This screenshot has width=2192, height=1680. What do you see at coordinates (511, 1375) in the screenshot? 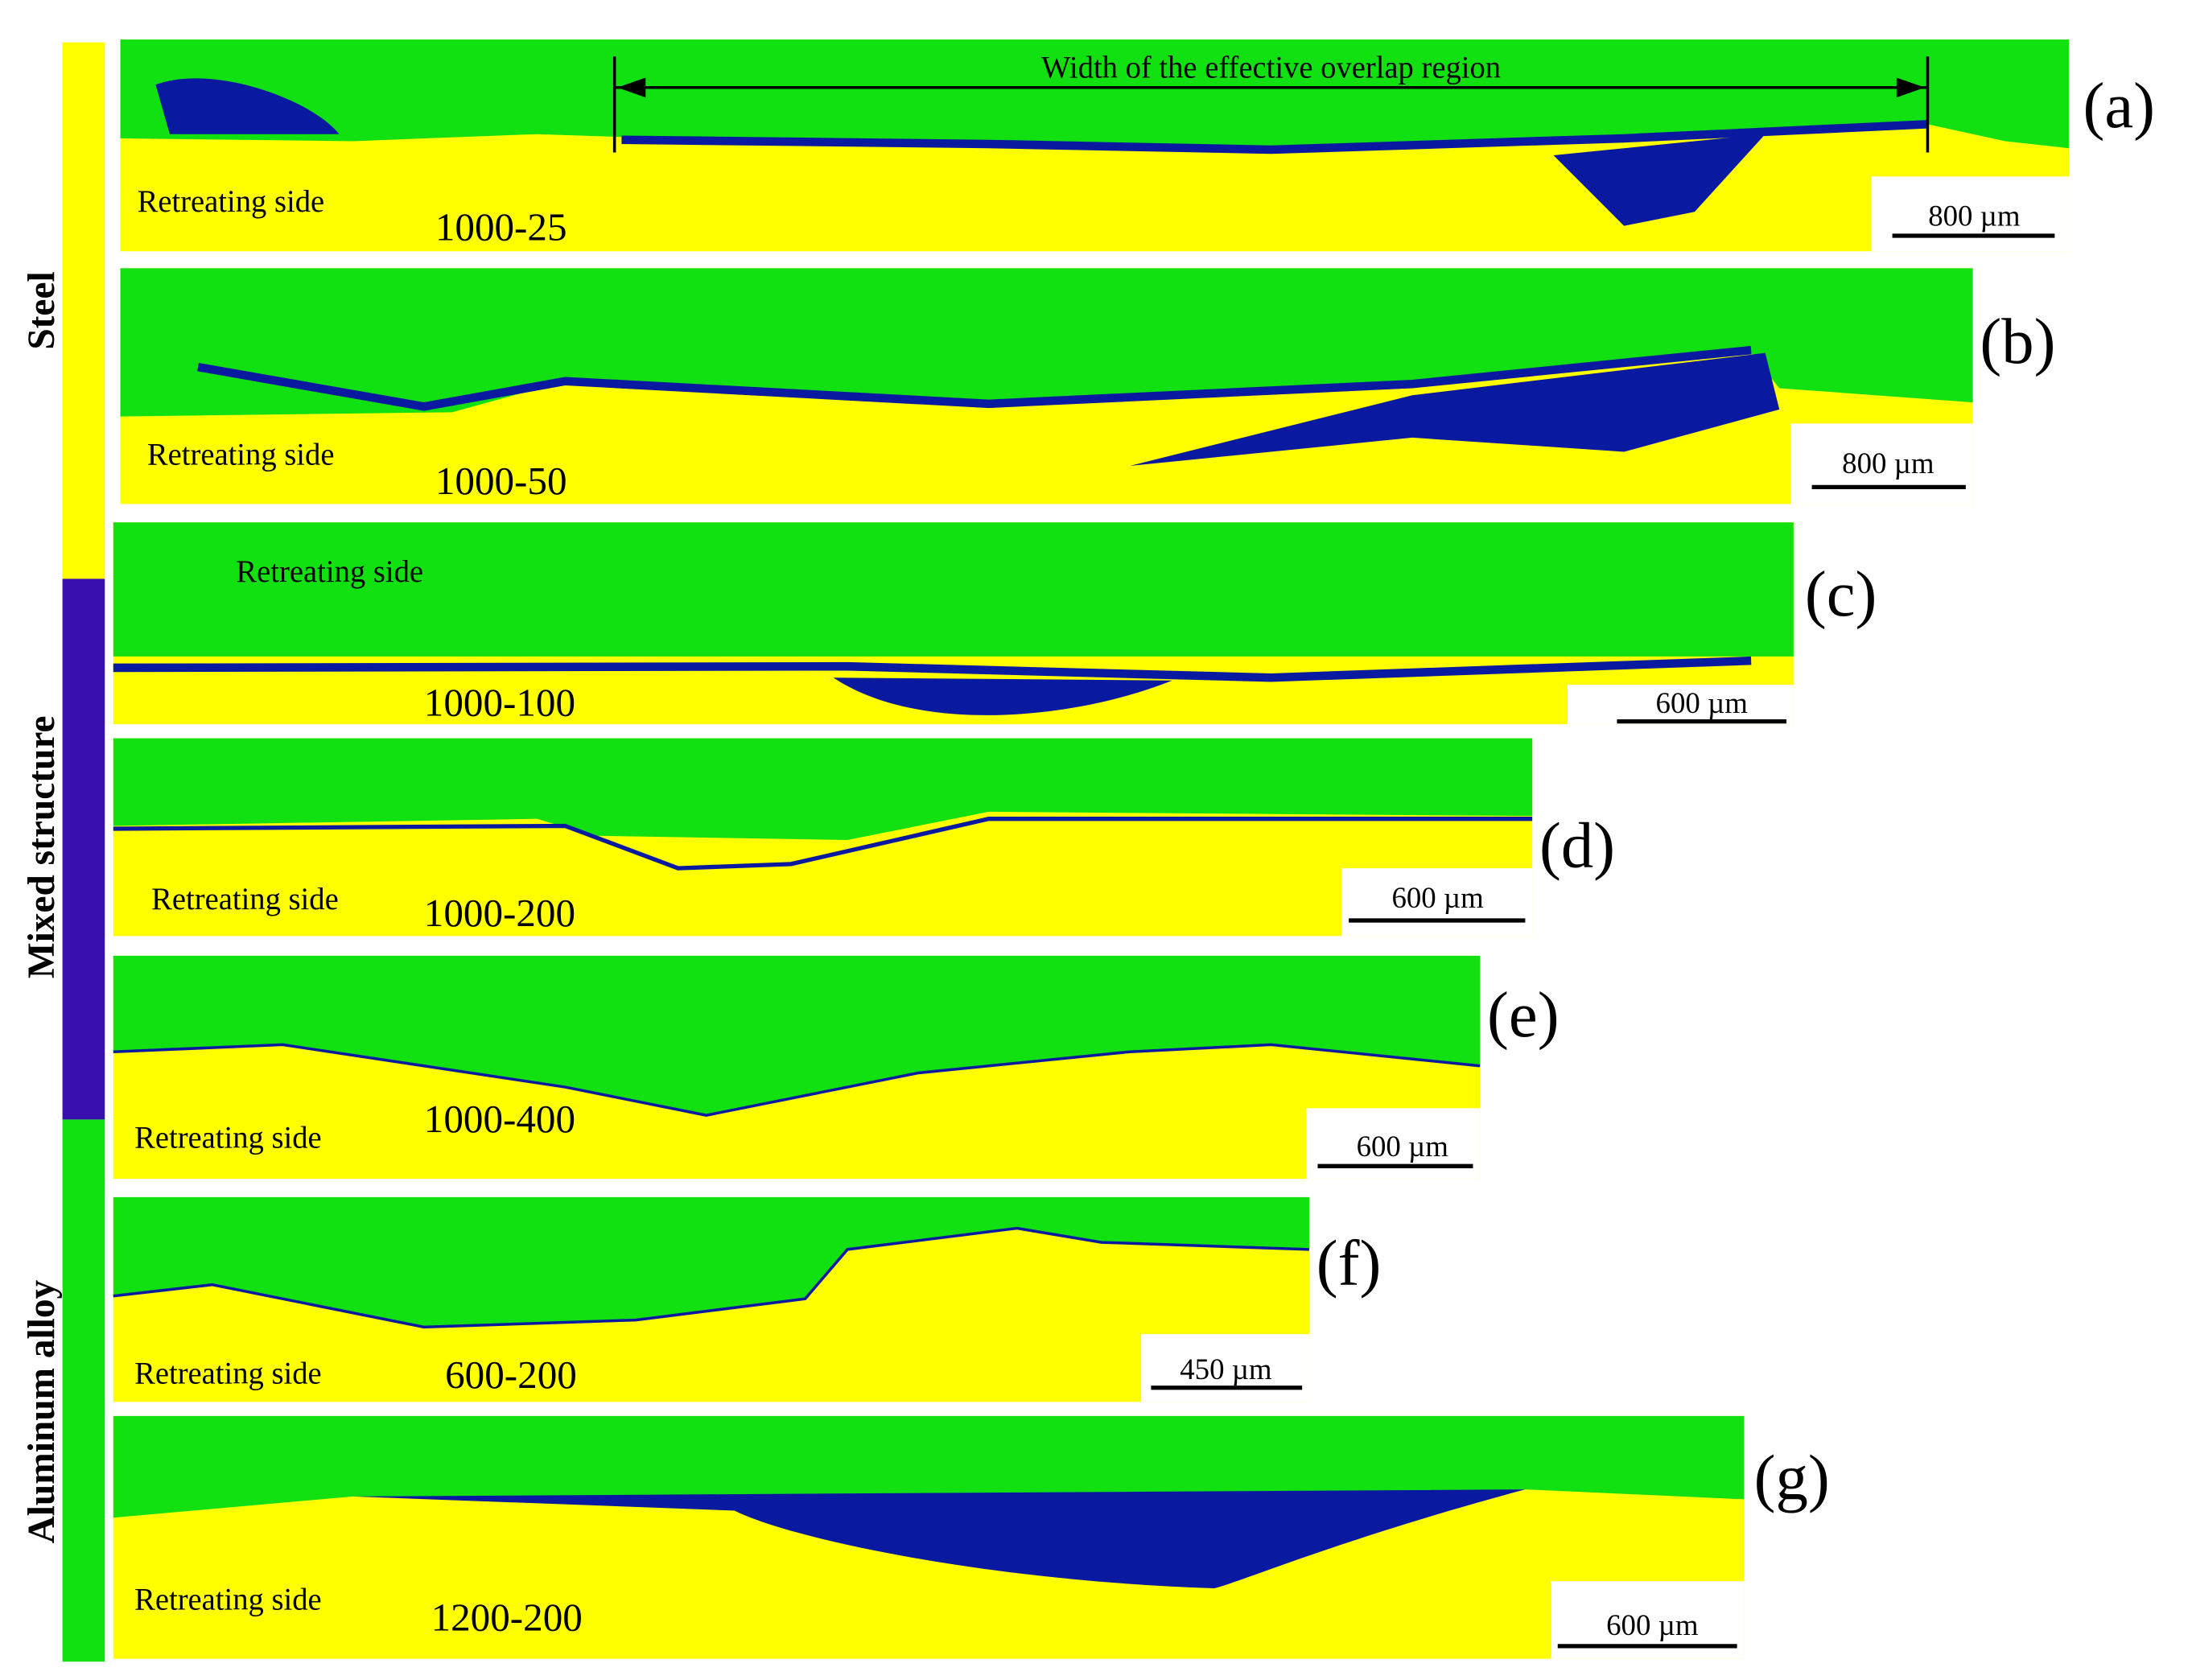
I see `sample-id: 600-200` at bounding box center [511, 1375].